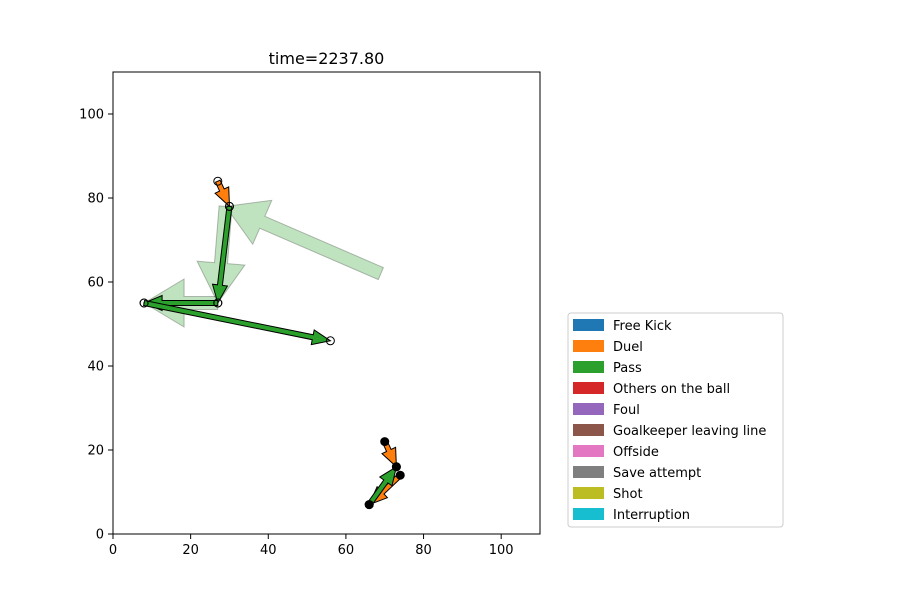 The height and width of the screenshot is (604, 900). What do you see at coordinates (628, 347) in the screenshot?
I see `legend-label: Duel` at bounding box center [628, 347].